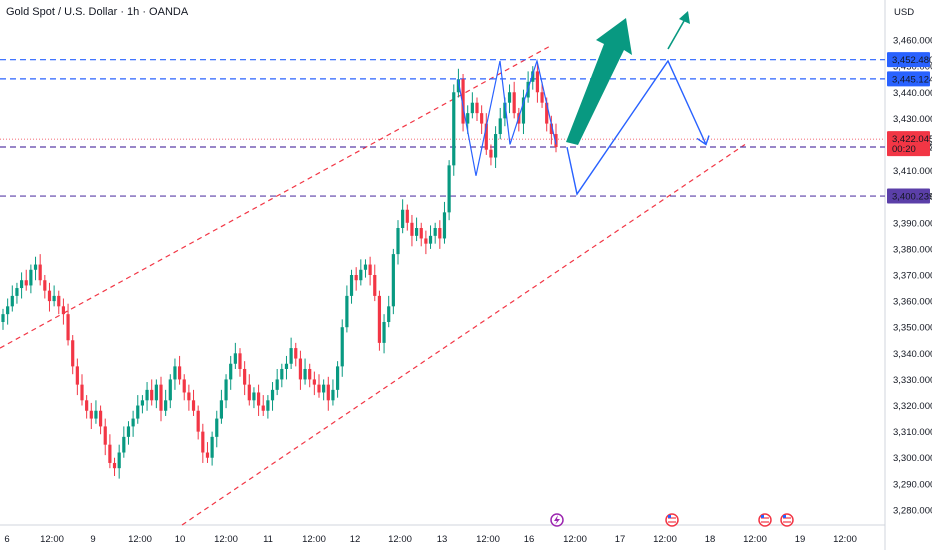  What do you see at coordinates (912, 510) in the screenshot?
I see `y-tick-label: 3,280.000` at bounding box center [912, 510].